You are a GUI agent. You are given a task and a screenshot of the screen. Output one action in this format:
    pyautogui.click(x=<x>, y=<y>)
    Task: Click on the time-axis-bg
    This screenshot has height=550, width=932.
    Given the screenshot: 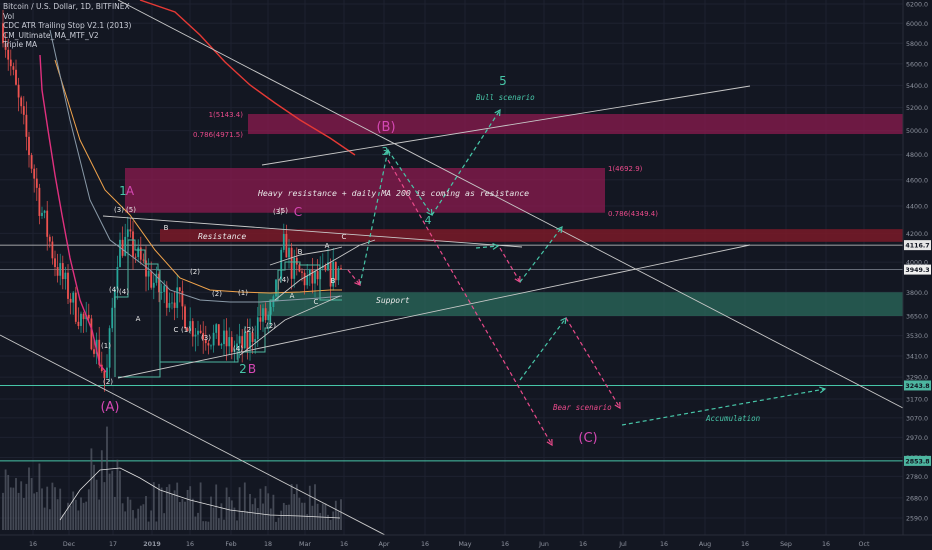 What is the action you would take?
    pyautogui.click(x=466, y=542)
    